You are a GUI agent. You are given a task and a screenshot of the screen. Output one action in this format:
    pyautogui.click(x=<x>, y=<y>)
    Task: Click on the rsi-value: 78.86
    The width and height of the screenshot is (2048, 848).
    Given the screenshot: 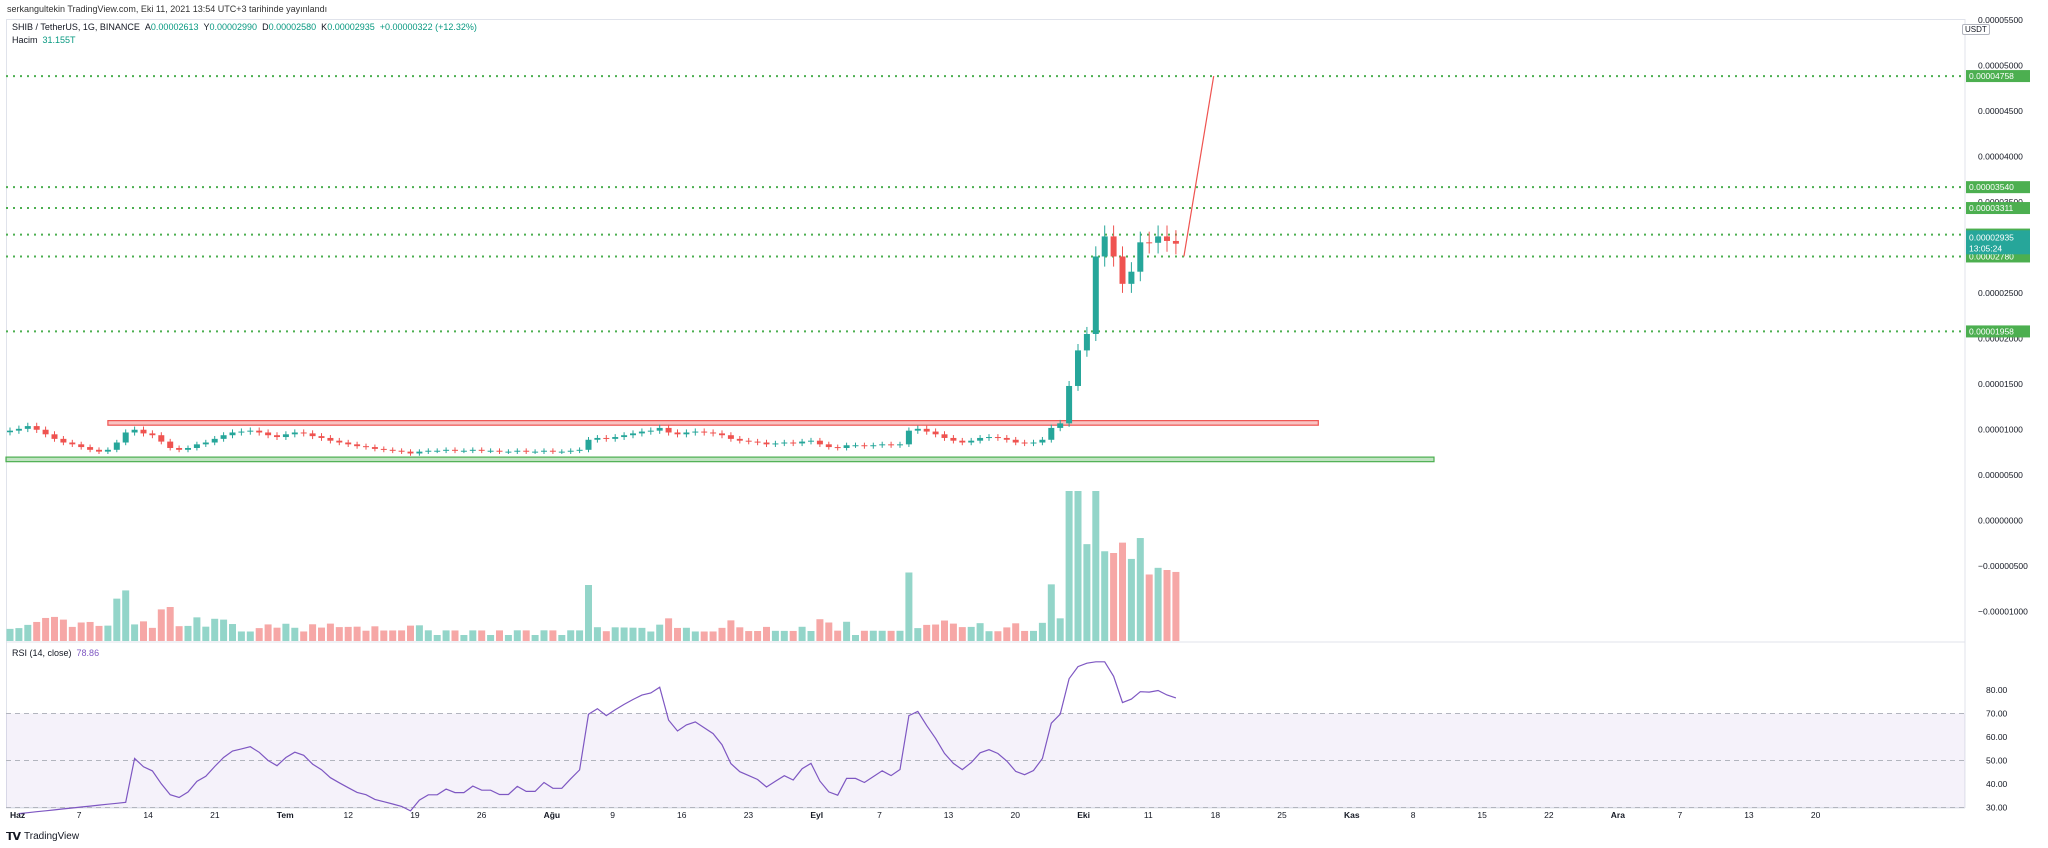 What is the action you would take?
    pyautogui.click(x=88, y=653)
    